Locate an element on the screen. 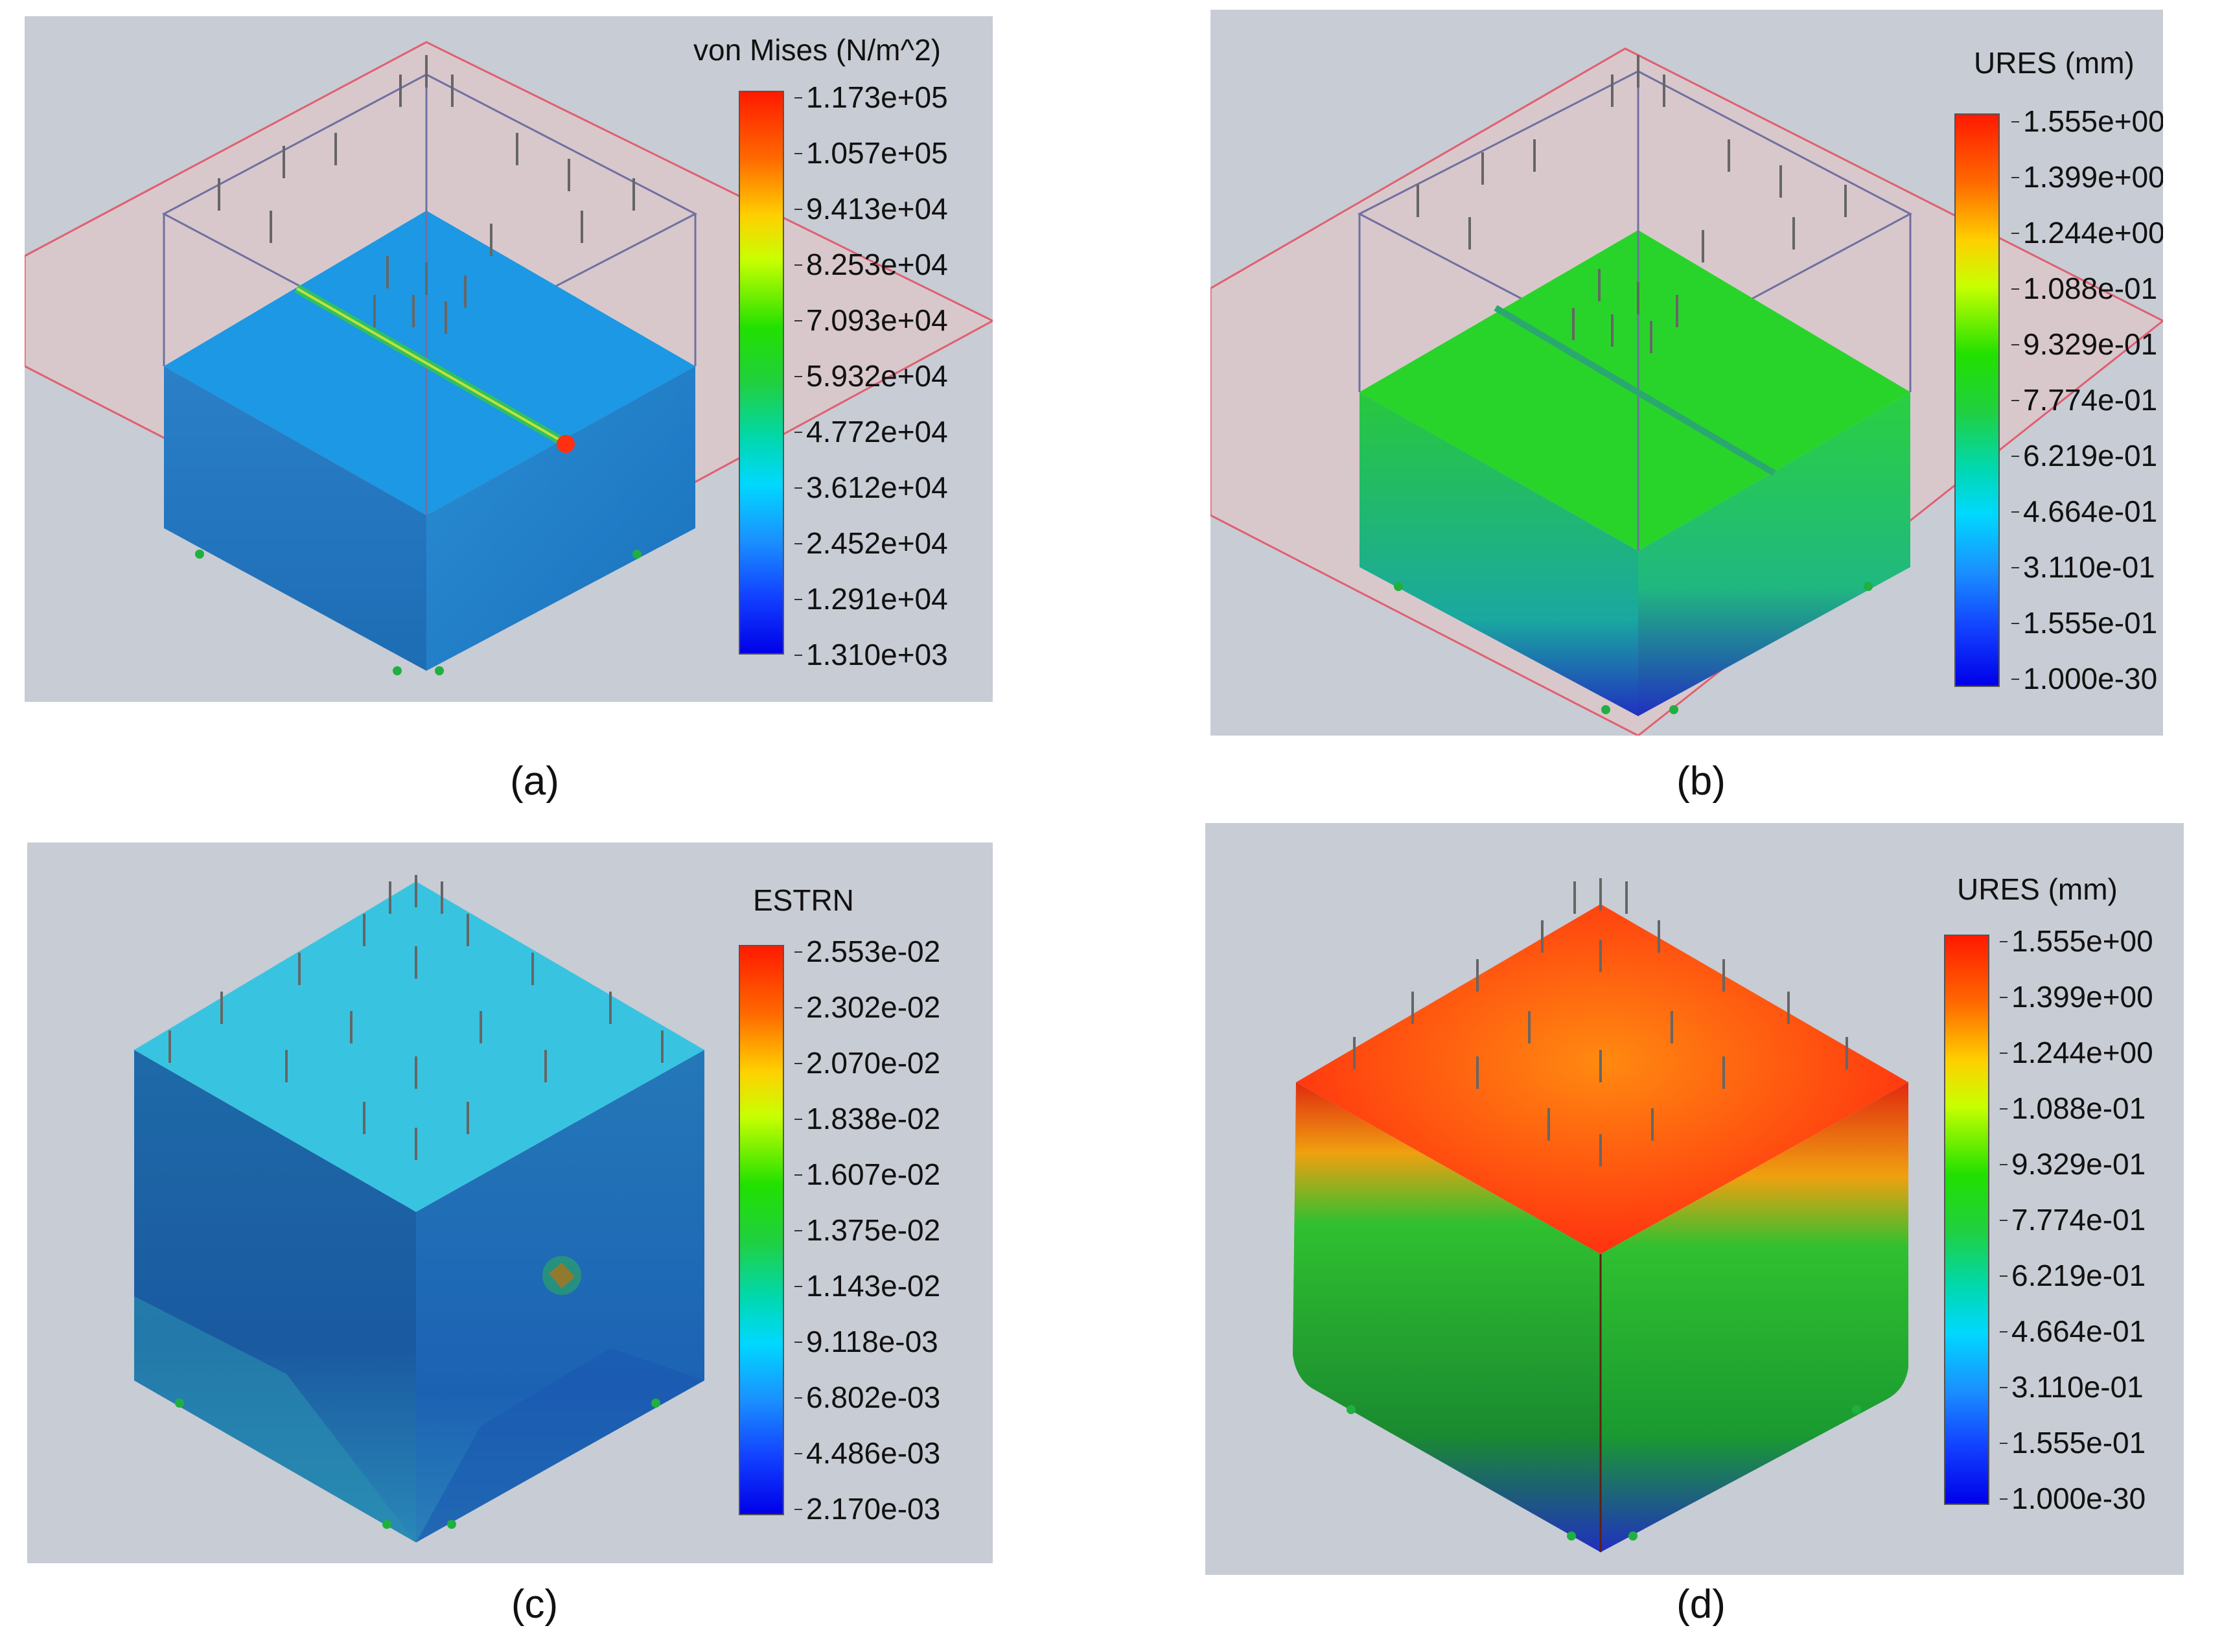 This screenshot has width=2222, height=1652. legend-tick: 9.413e+04 is located at coordinates (871, 209).